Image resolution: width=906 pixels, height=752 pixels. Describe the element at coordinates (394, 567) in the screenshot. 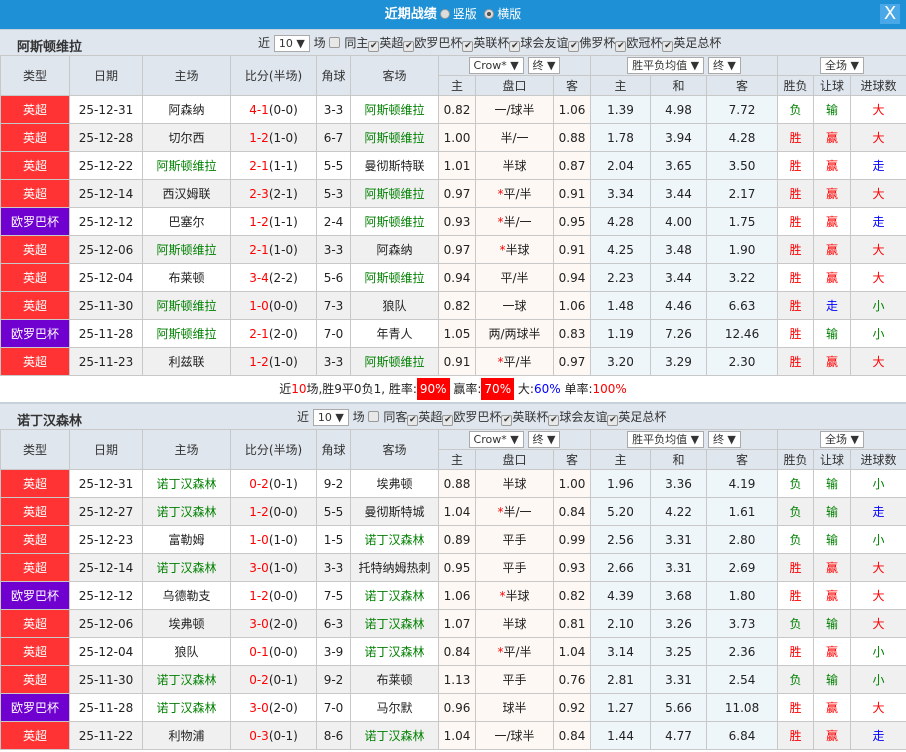

I see `away-team: 托特纳姆热刺` at that location.